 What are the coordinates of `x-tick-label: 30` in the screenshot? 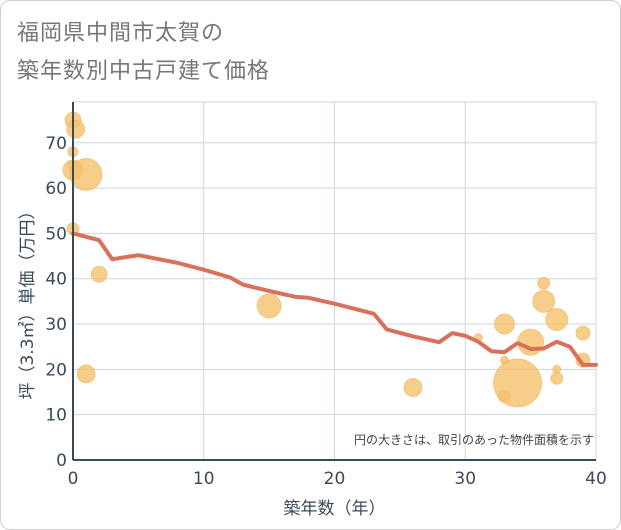 It's located at (465, 479).